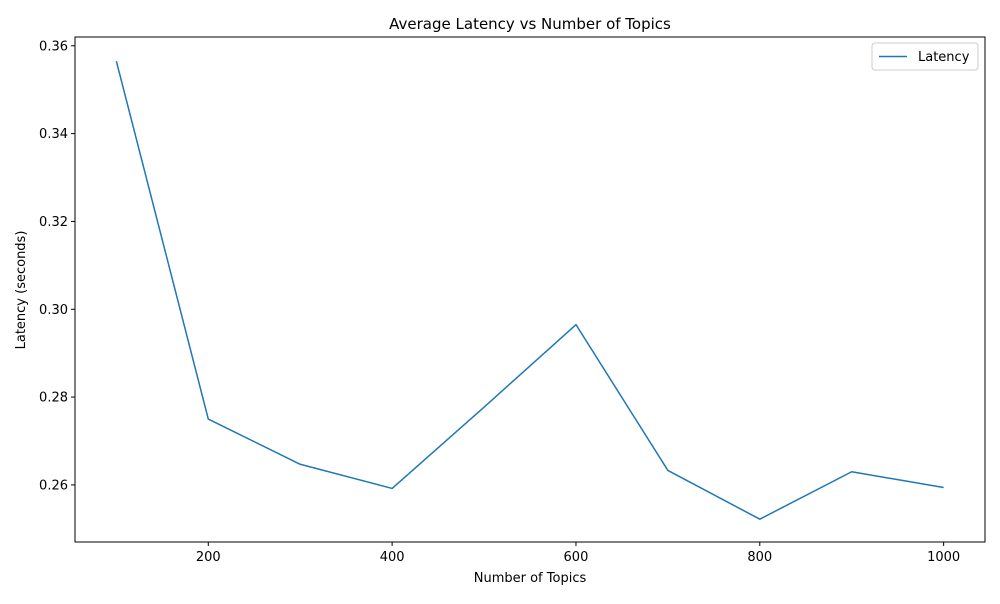  What do you see at coordinates (576, 557) in the screenshot?
I see `x-tick-label: 600` at bounding box center [576, 557].